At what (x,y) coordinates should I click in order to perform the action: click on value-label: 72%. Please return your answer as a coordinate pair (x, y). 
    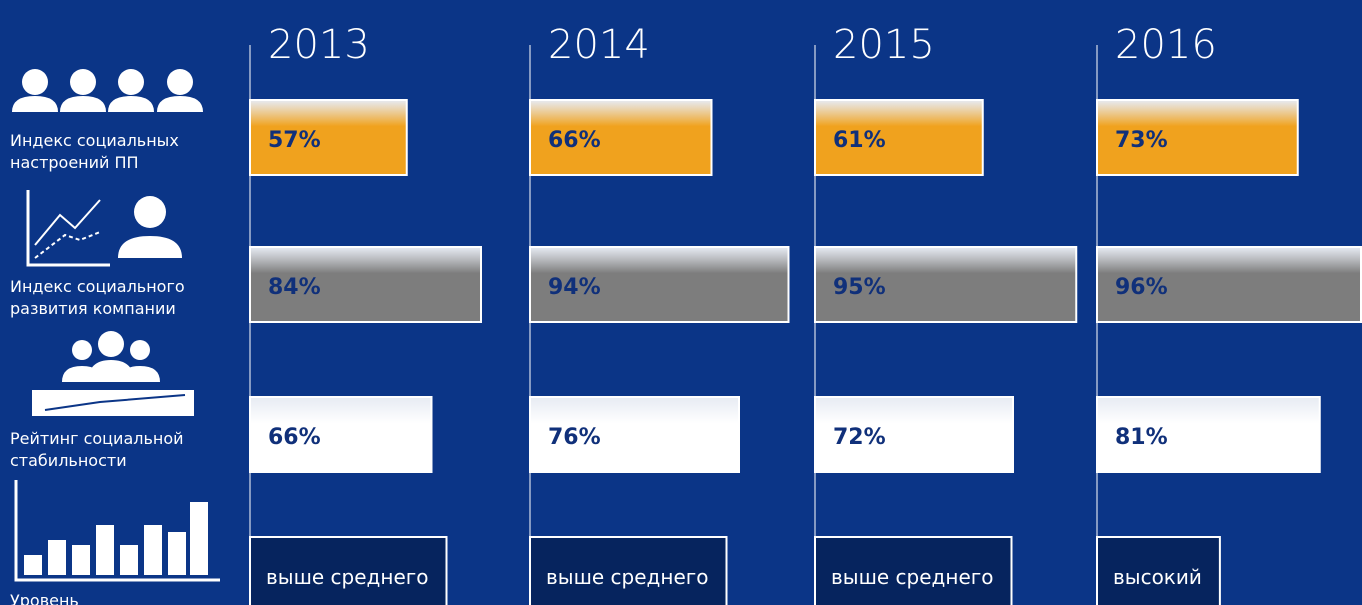
    Looking at the image, I should click on (859, 437).